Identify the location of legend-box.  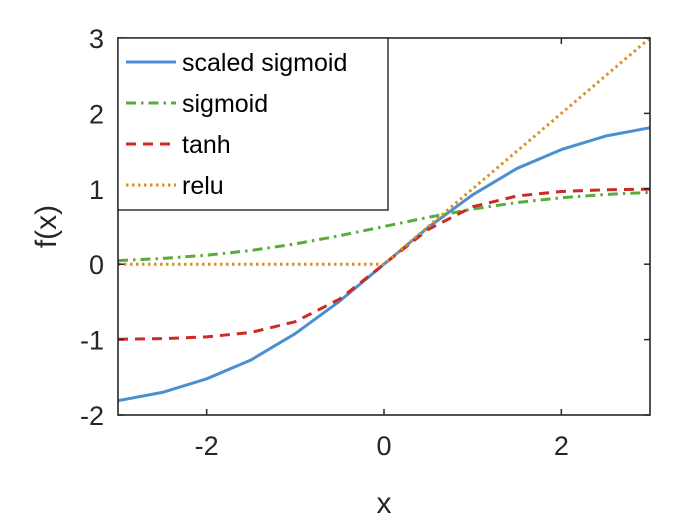
(253, 124).